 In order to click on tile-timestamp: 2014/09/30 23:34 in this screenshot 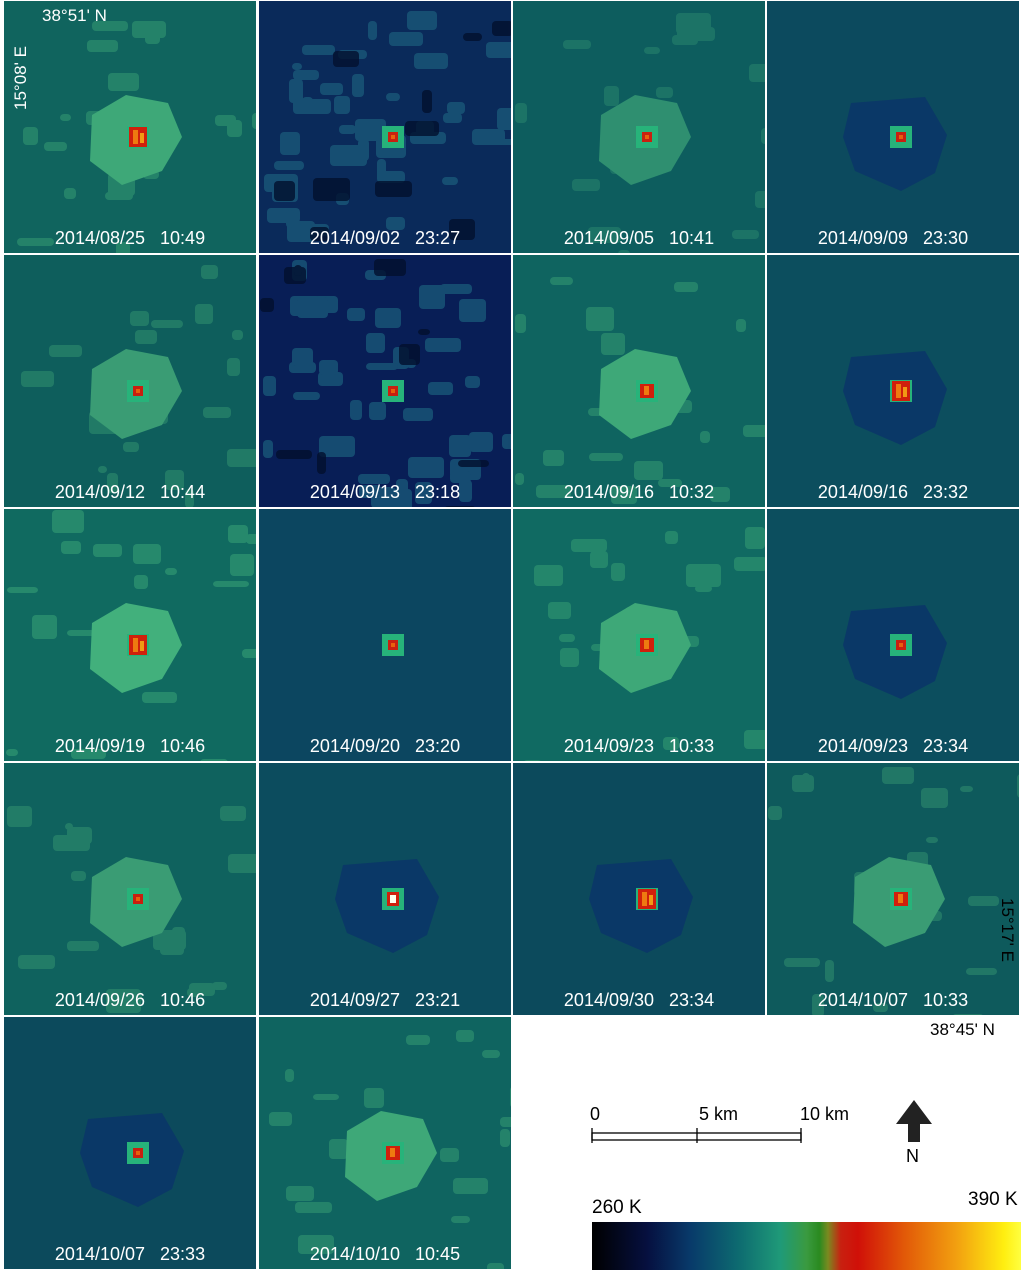, I will do `click(639, 1000)`.